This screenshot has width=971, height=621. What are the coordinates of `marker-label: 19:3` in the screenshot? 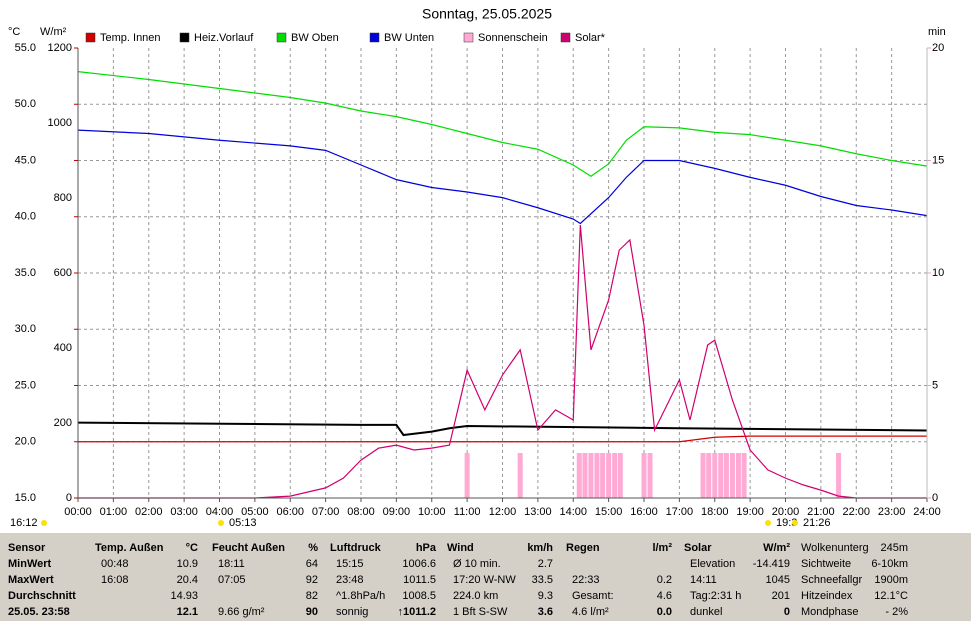 It's located at (786, 523).